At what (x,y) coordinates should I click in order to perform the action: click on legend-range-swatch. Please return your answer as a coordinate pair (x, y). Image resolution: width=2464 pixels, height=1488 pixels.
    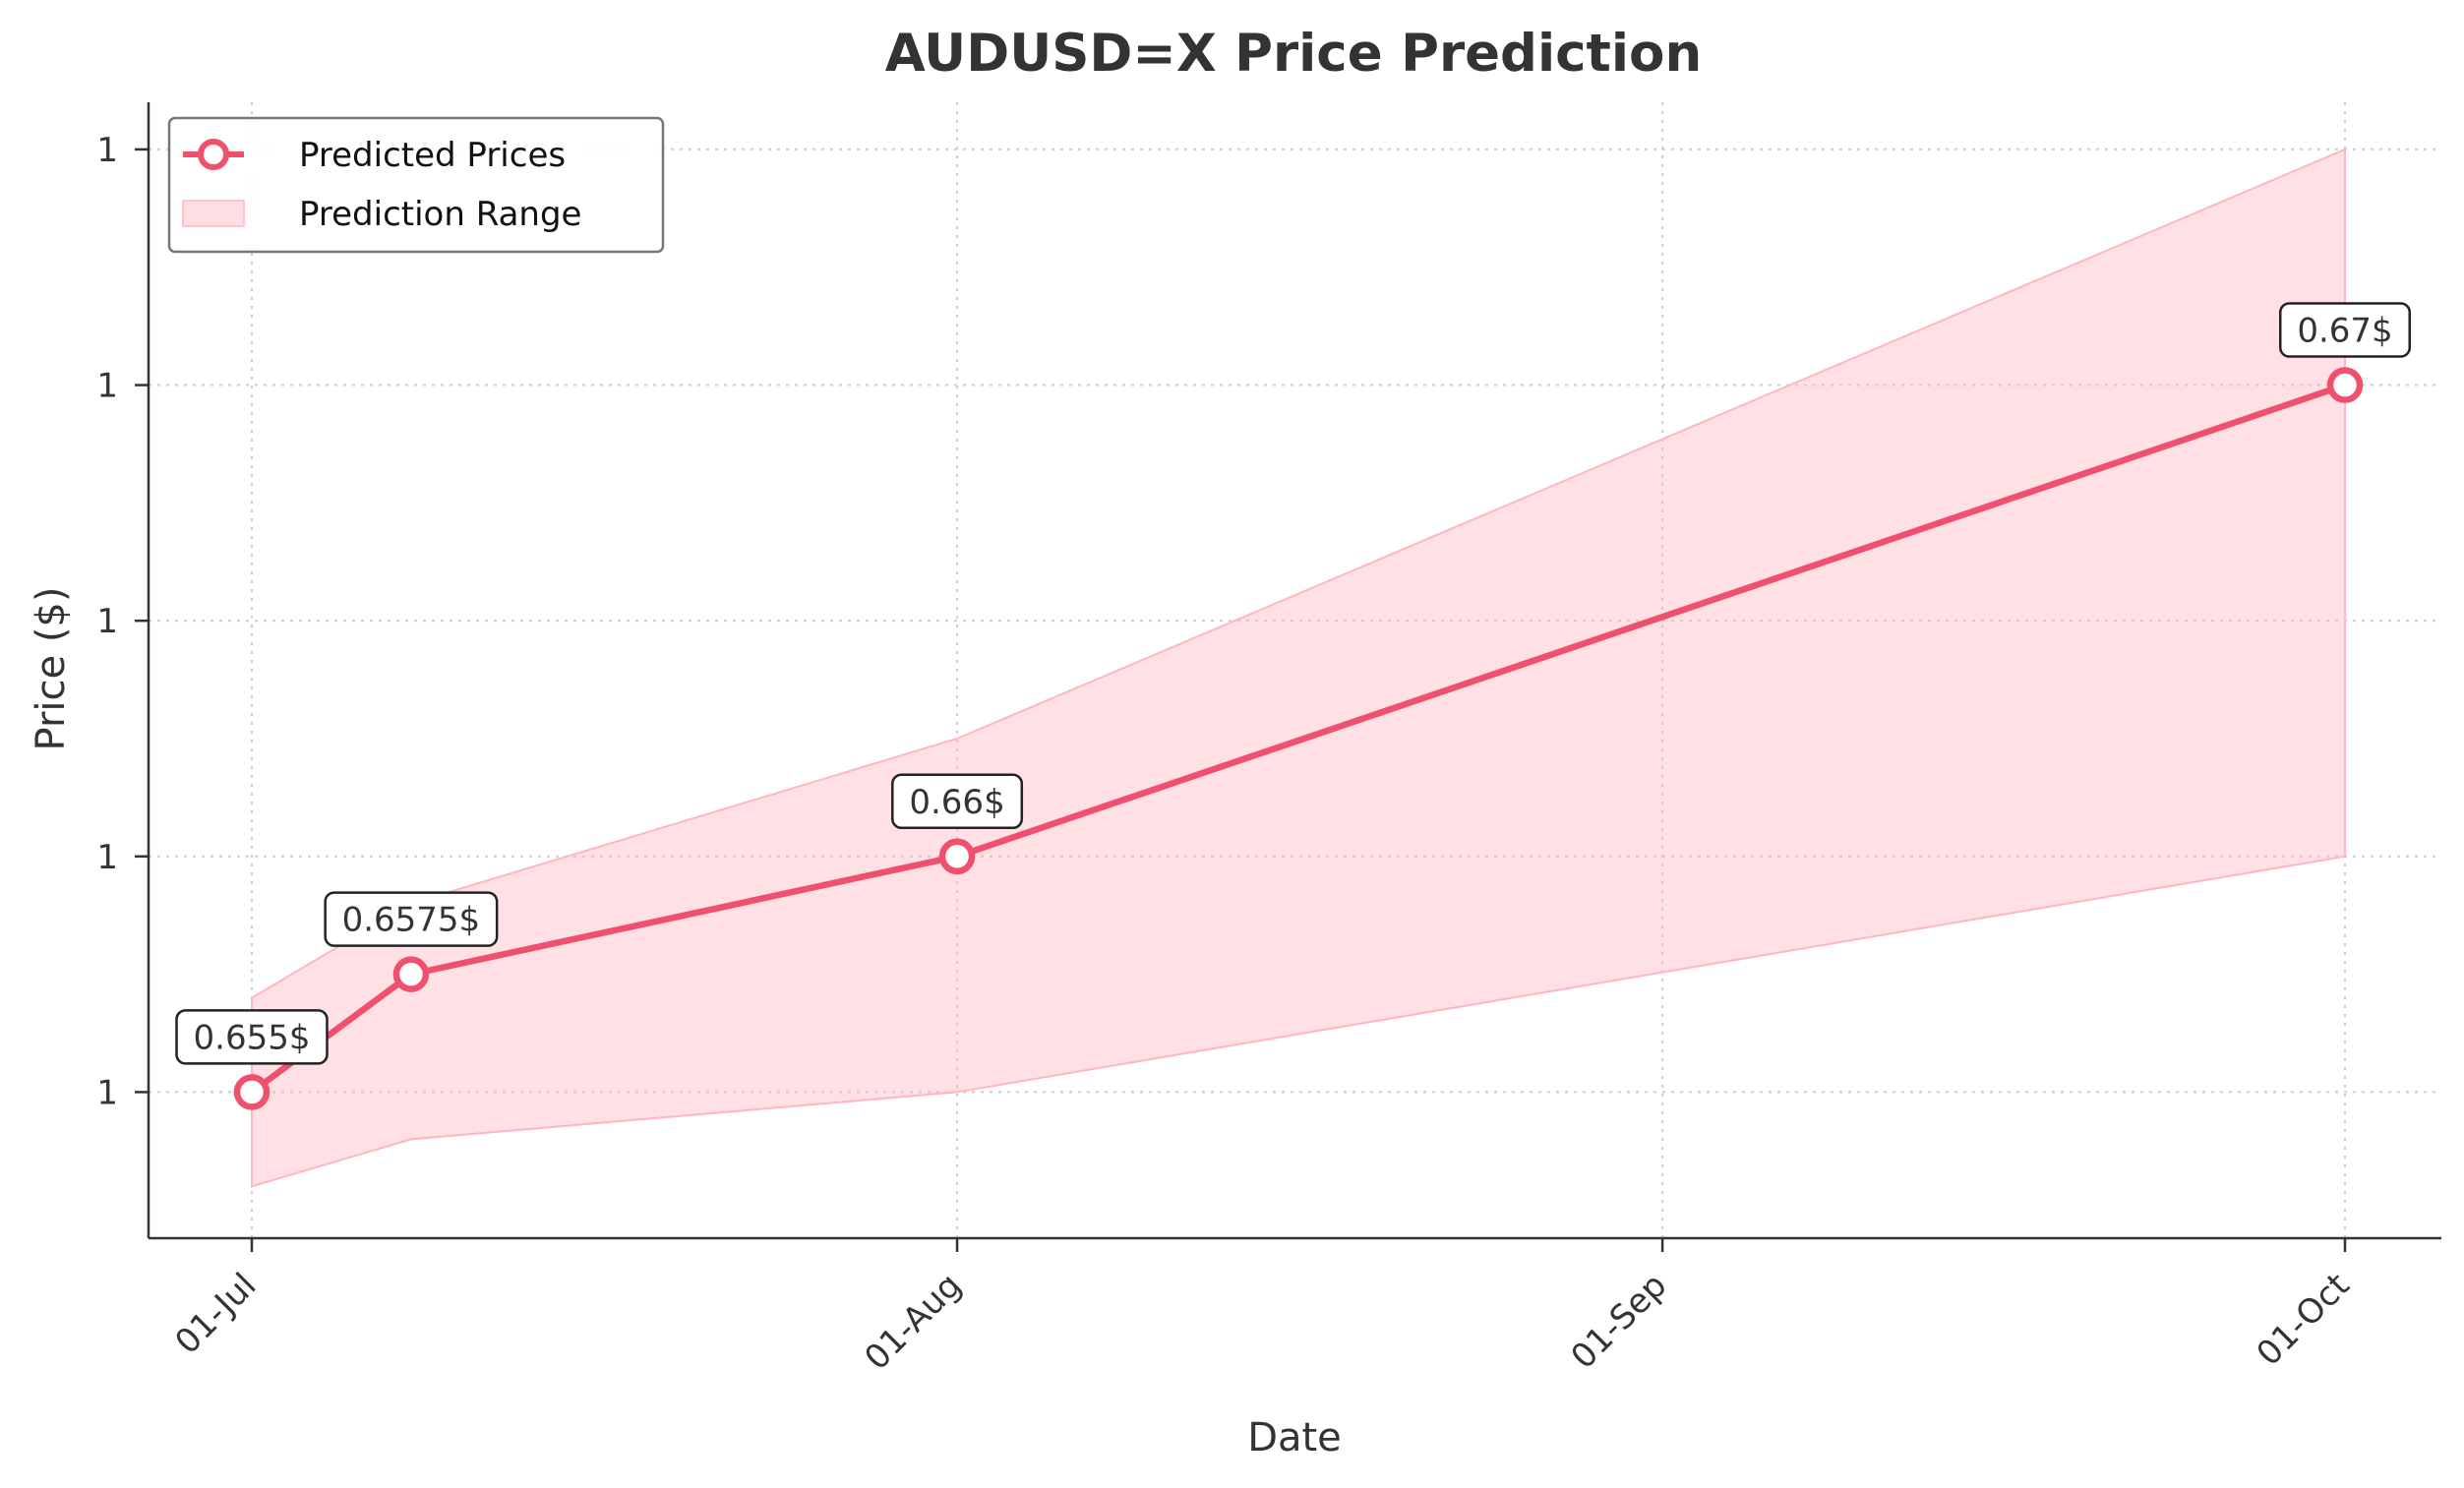
    Looking at the image, I should click on (214, 213).